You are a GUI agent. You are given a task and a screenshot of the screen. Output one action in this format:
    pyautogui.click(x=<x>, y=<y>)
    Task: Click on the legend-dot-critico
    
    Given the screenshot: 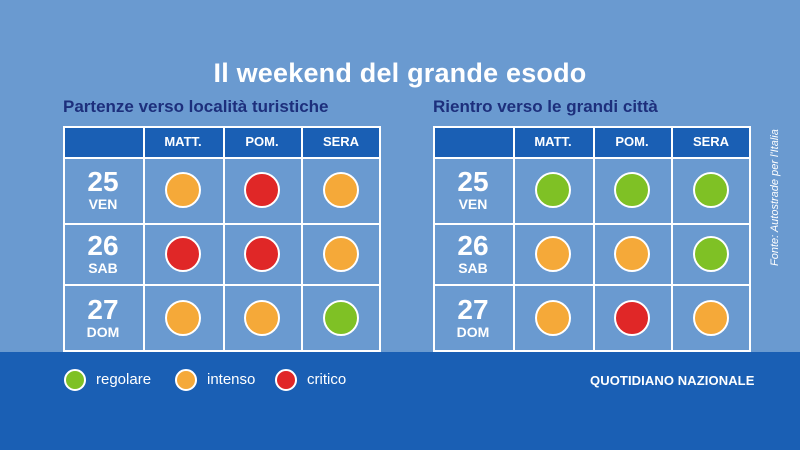 What is the action you would take?
    pyautogui.click(x=286, y=380)
    